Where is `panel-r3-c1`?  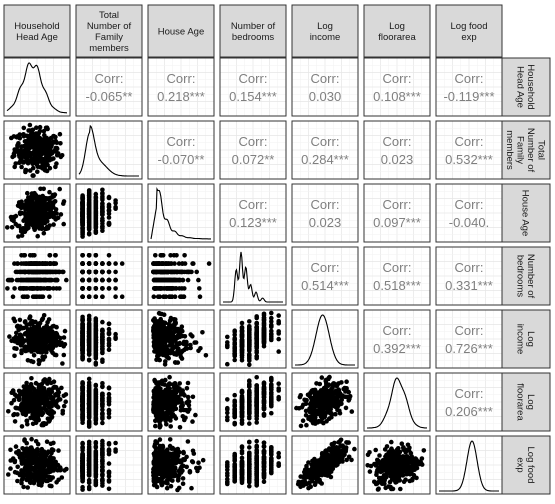
panel-r3-c1 is located at coordinates (37, 213).